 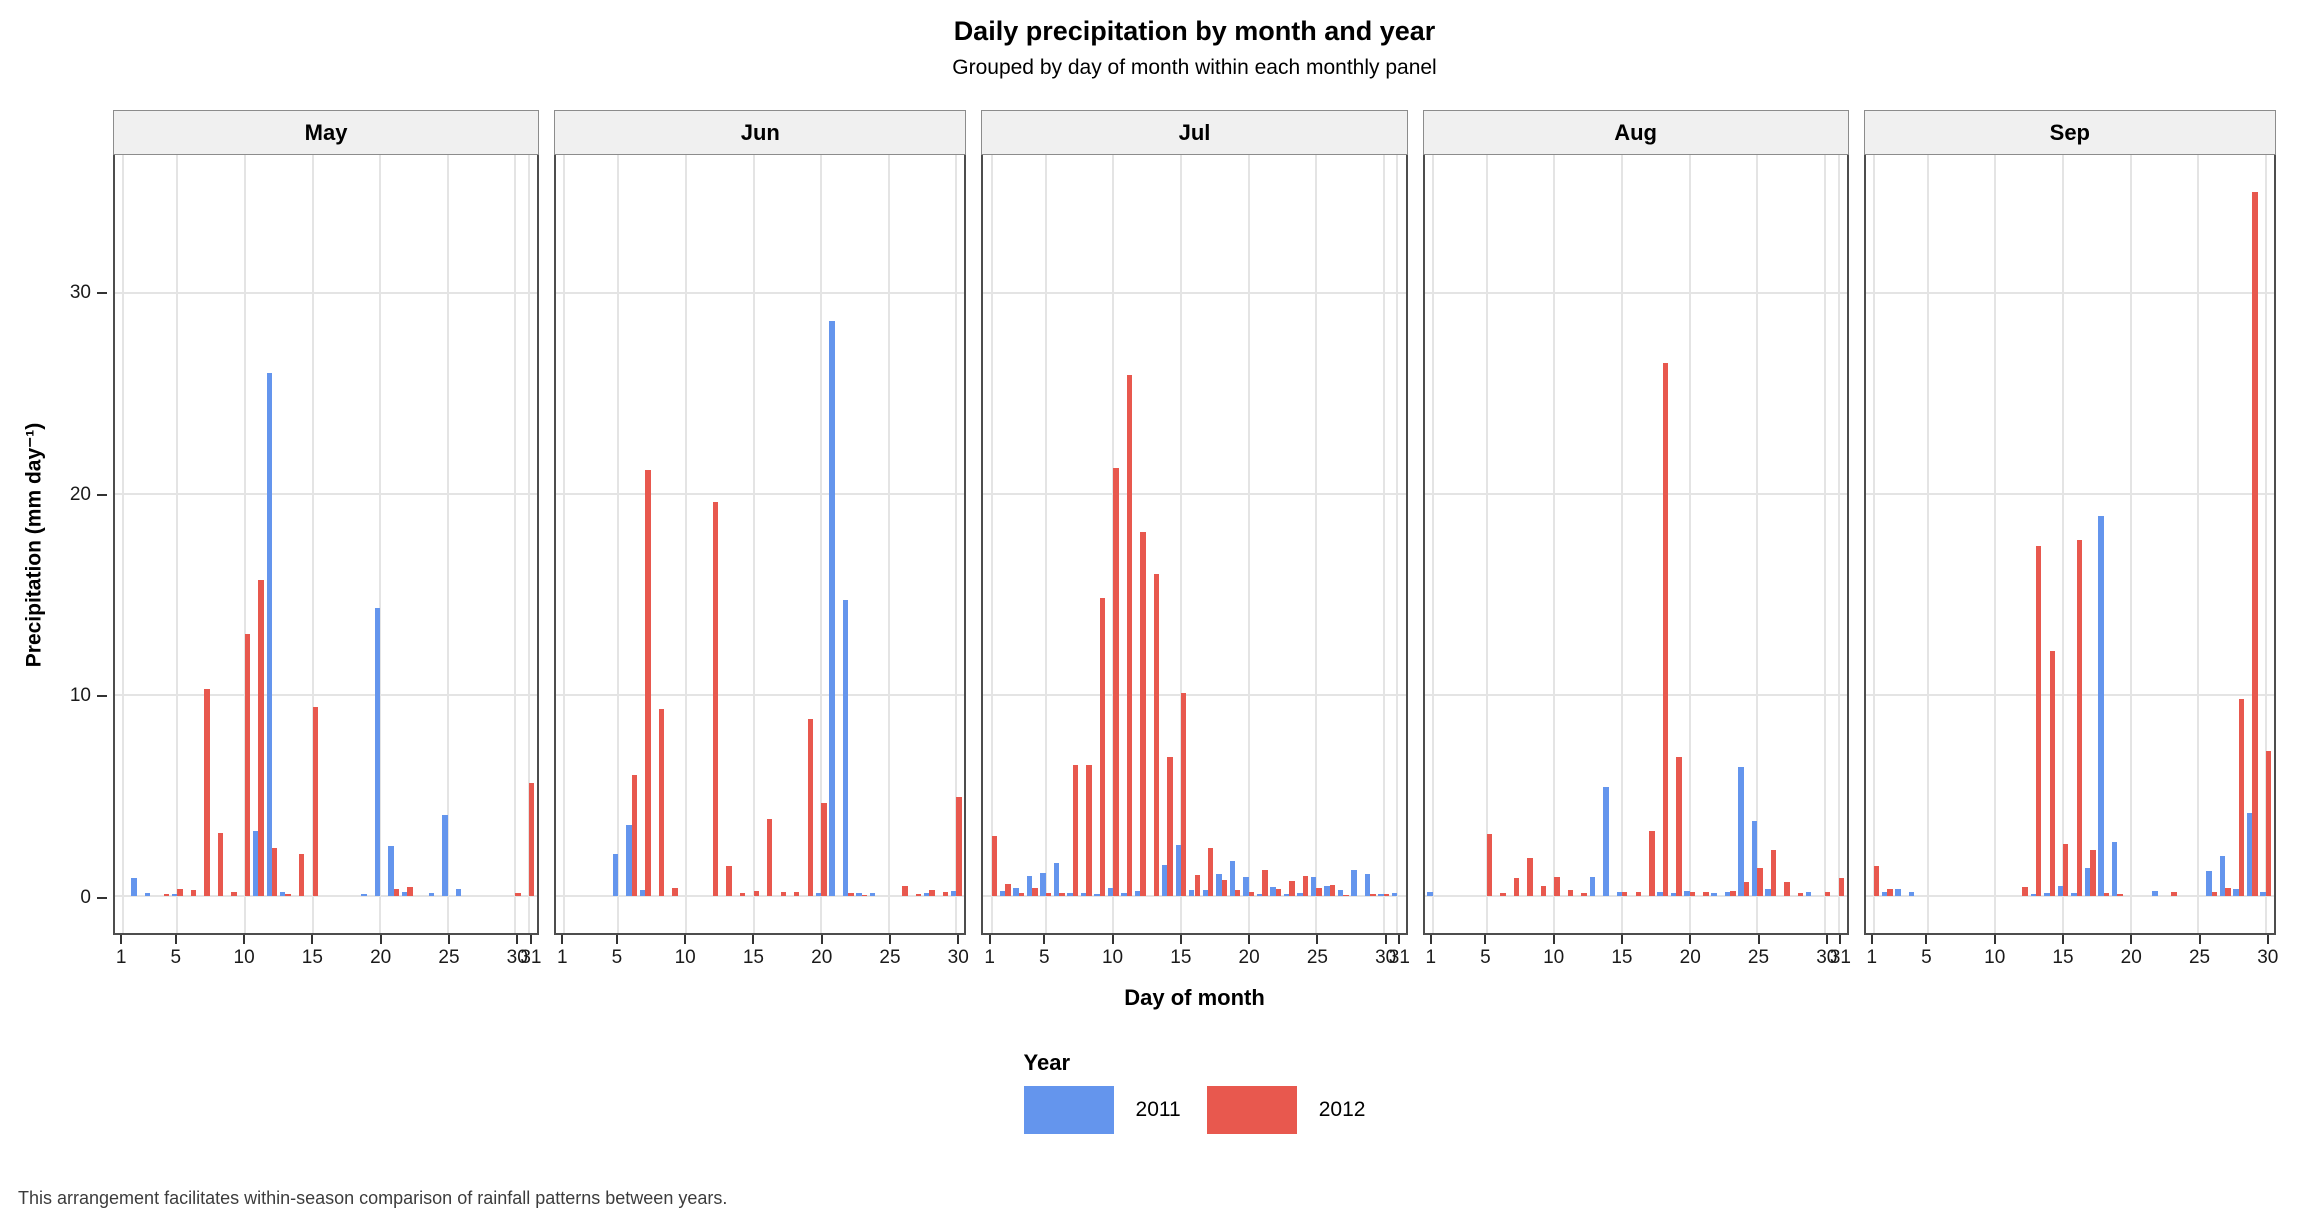 What do you see at coordinates (80, 494) in the screenshot?
I see `y-tick-label: 20` at bounding box center [80, 494].